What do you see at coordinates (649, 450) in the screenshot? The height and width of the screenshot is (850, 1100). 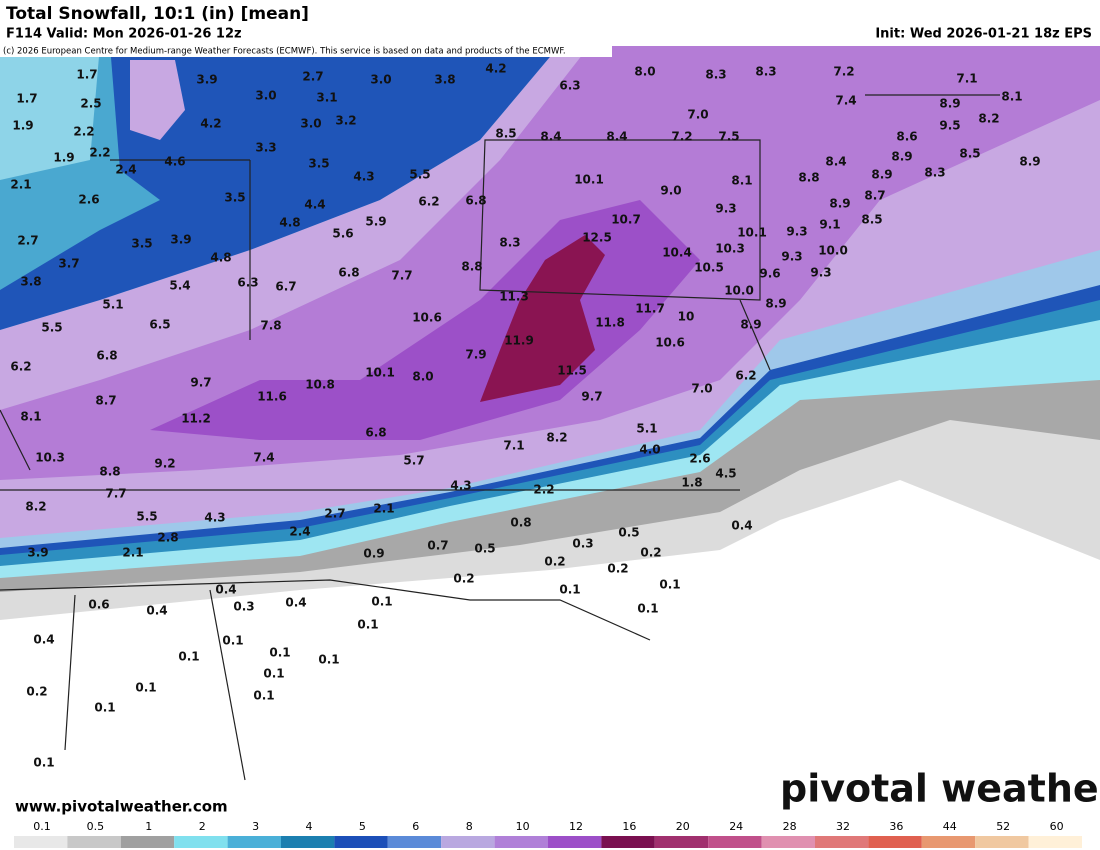 I see `point-value: 4.0` at bounding box center [649, 450].